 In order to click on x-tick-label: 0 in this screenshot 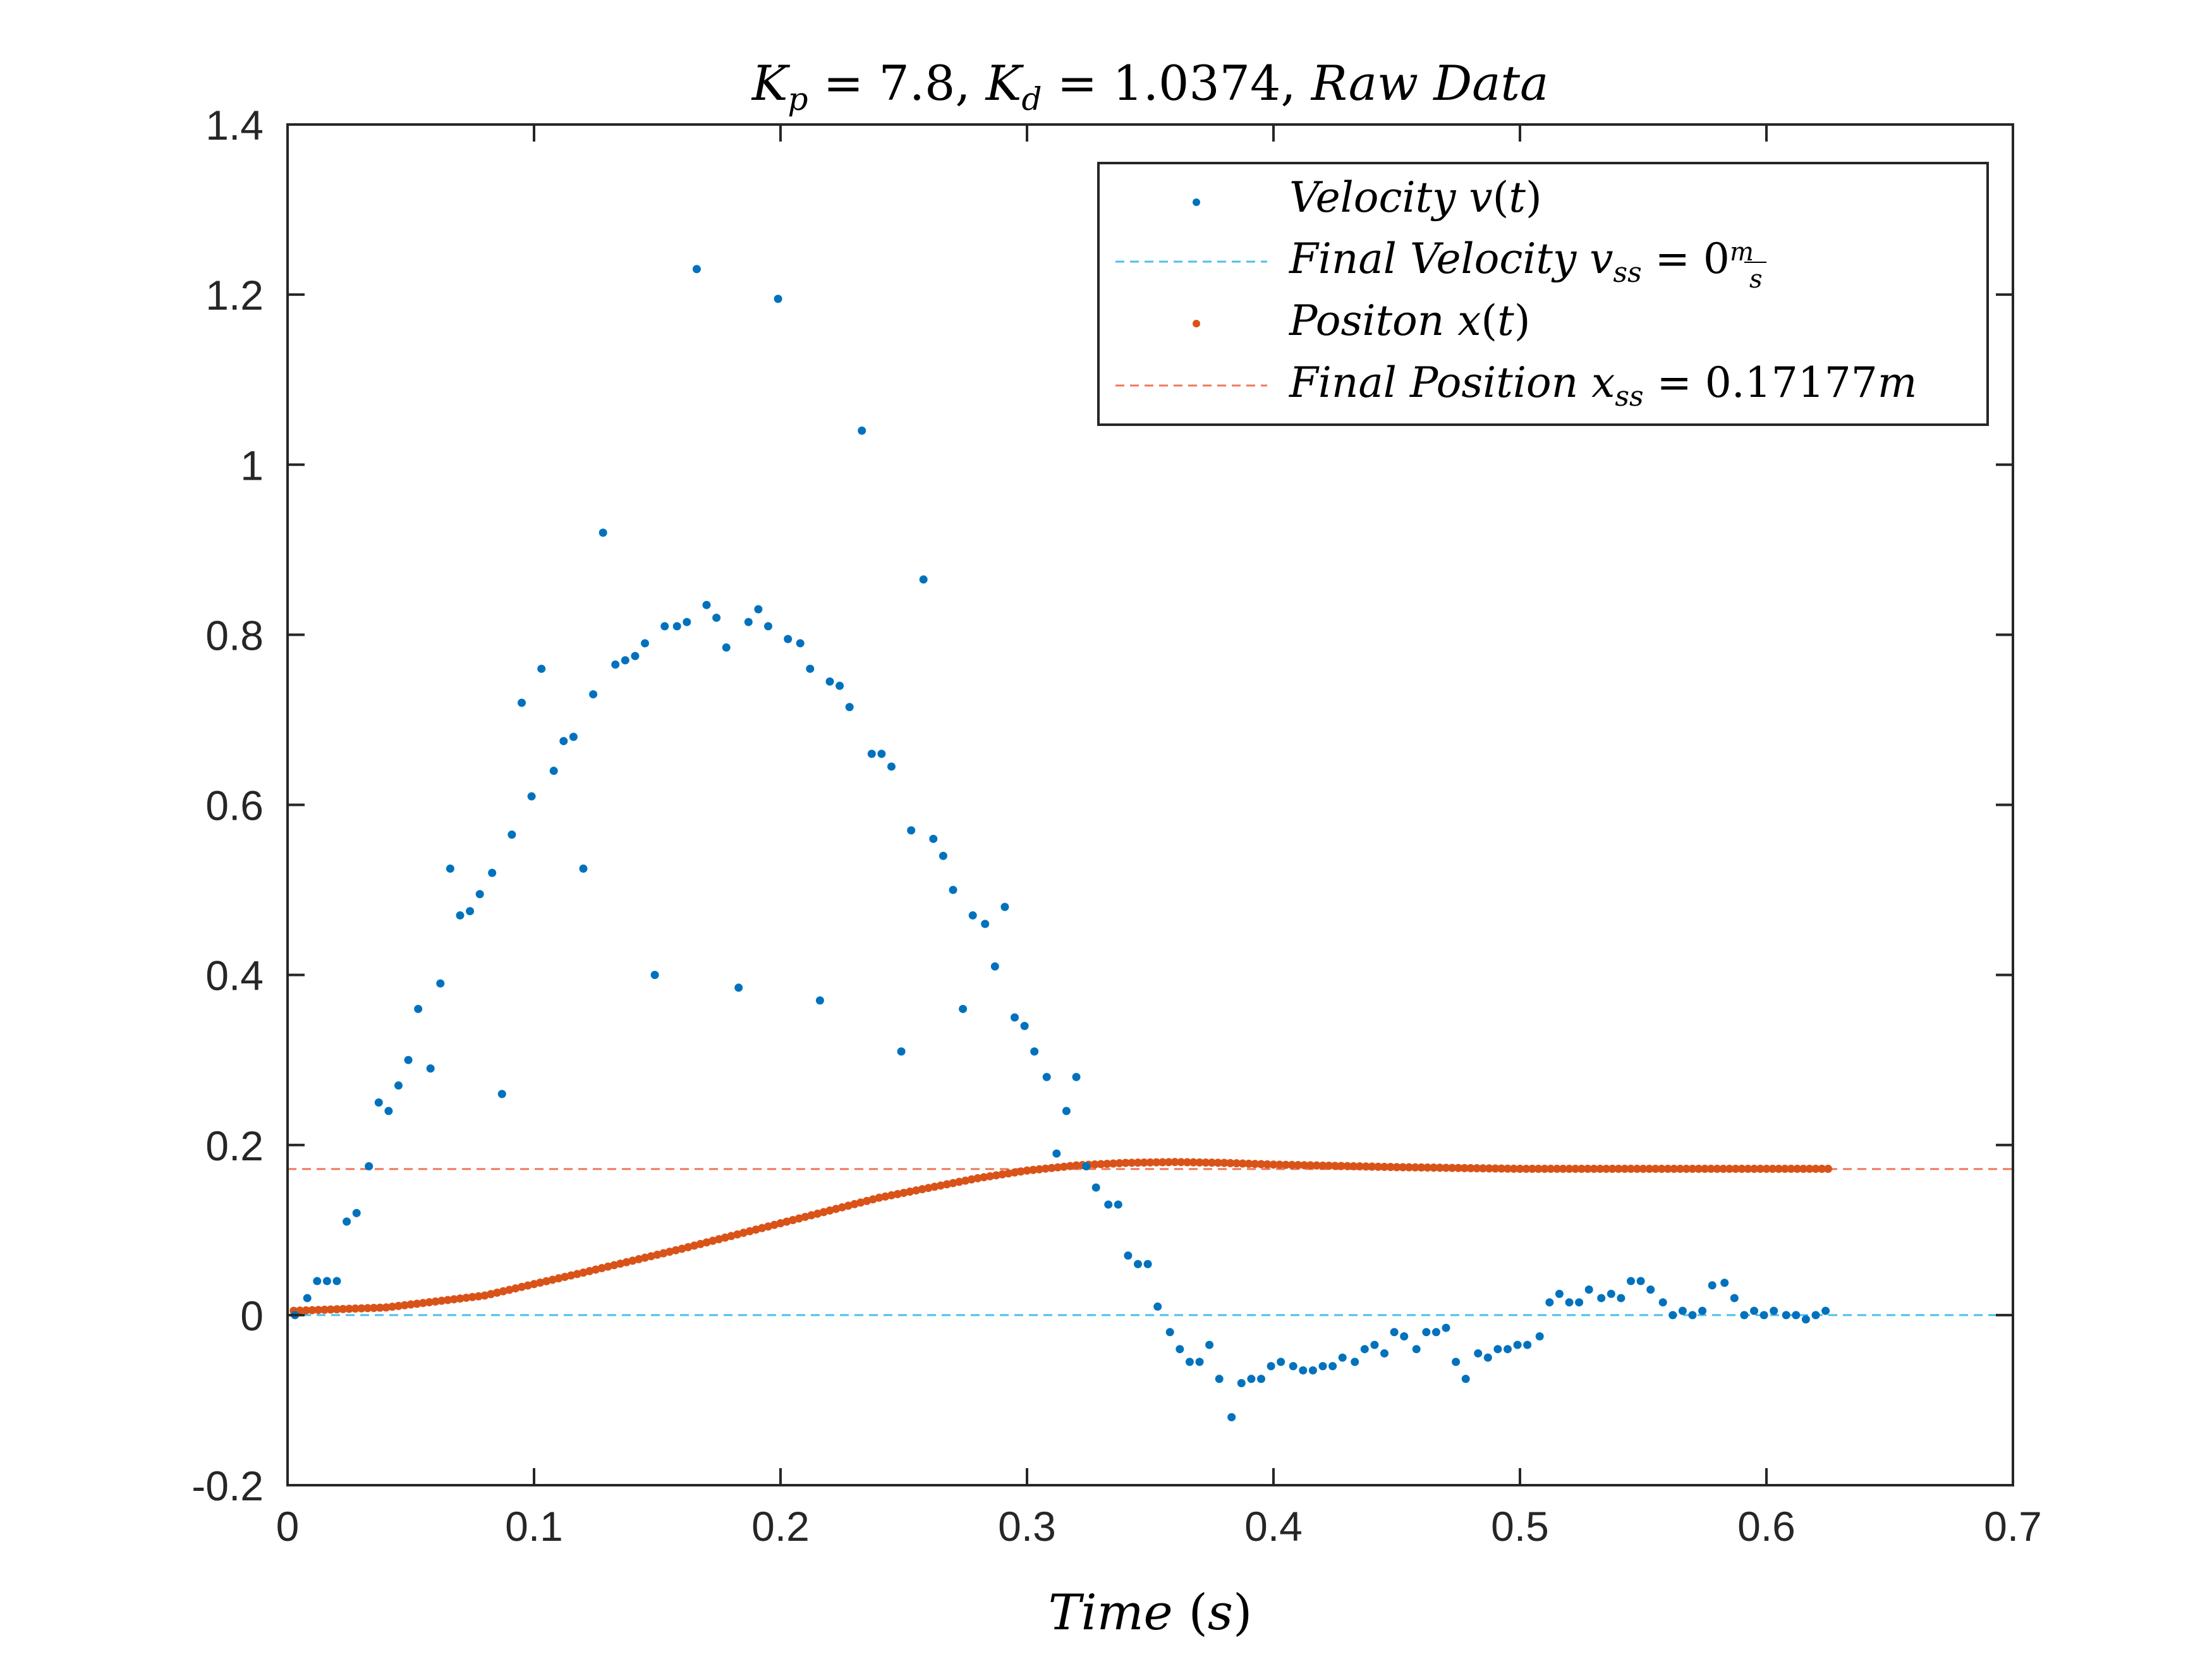, I will do `click(288, 1526)`.